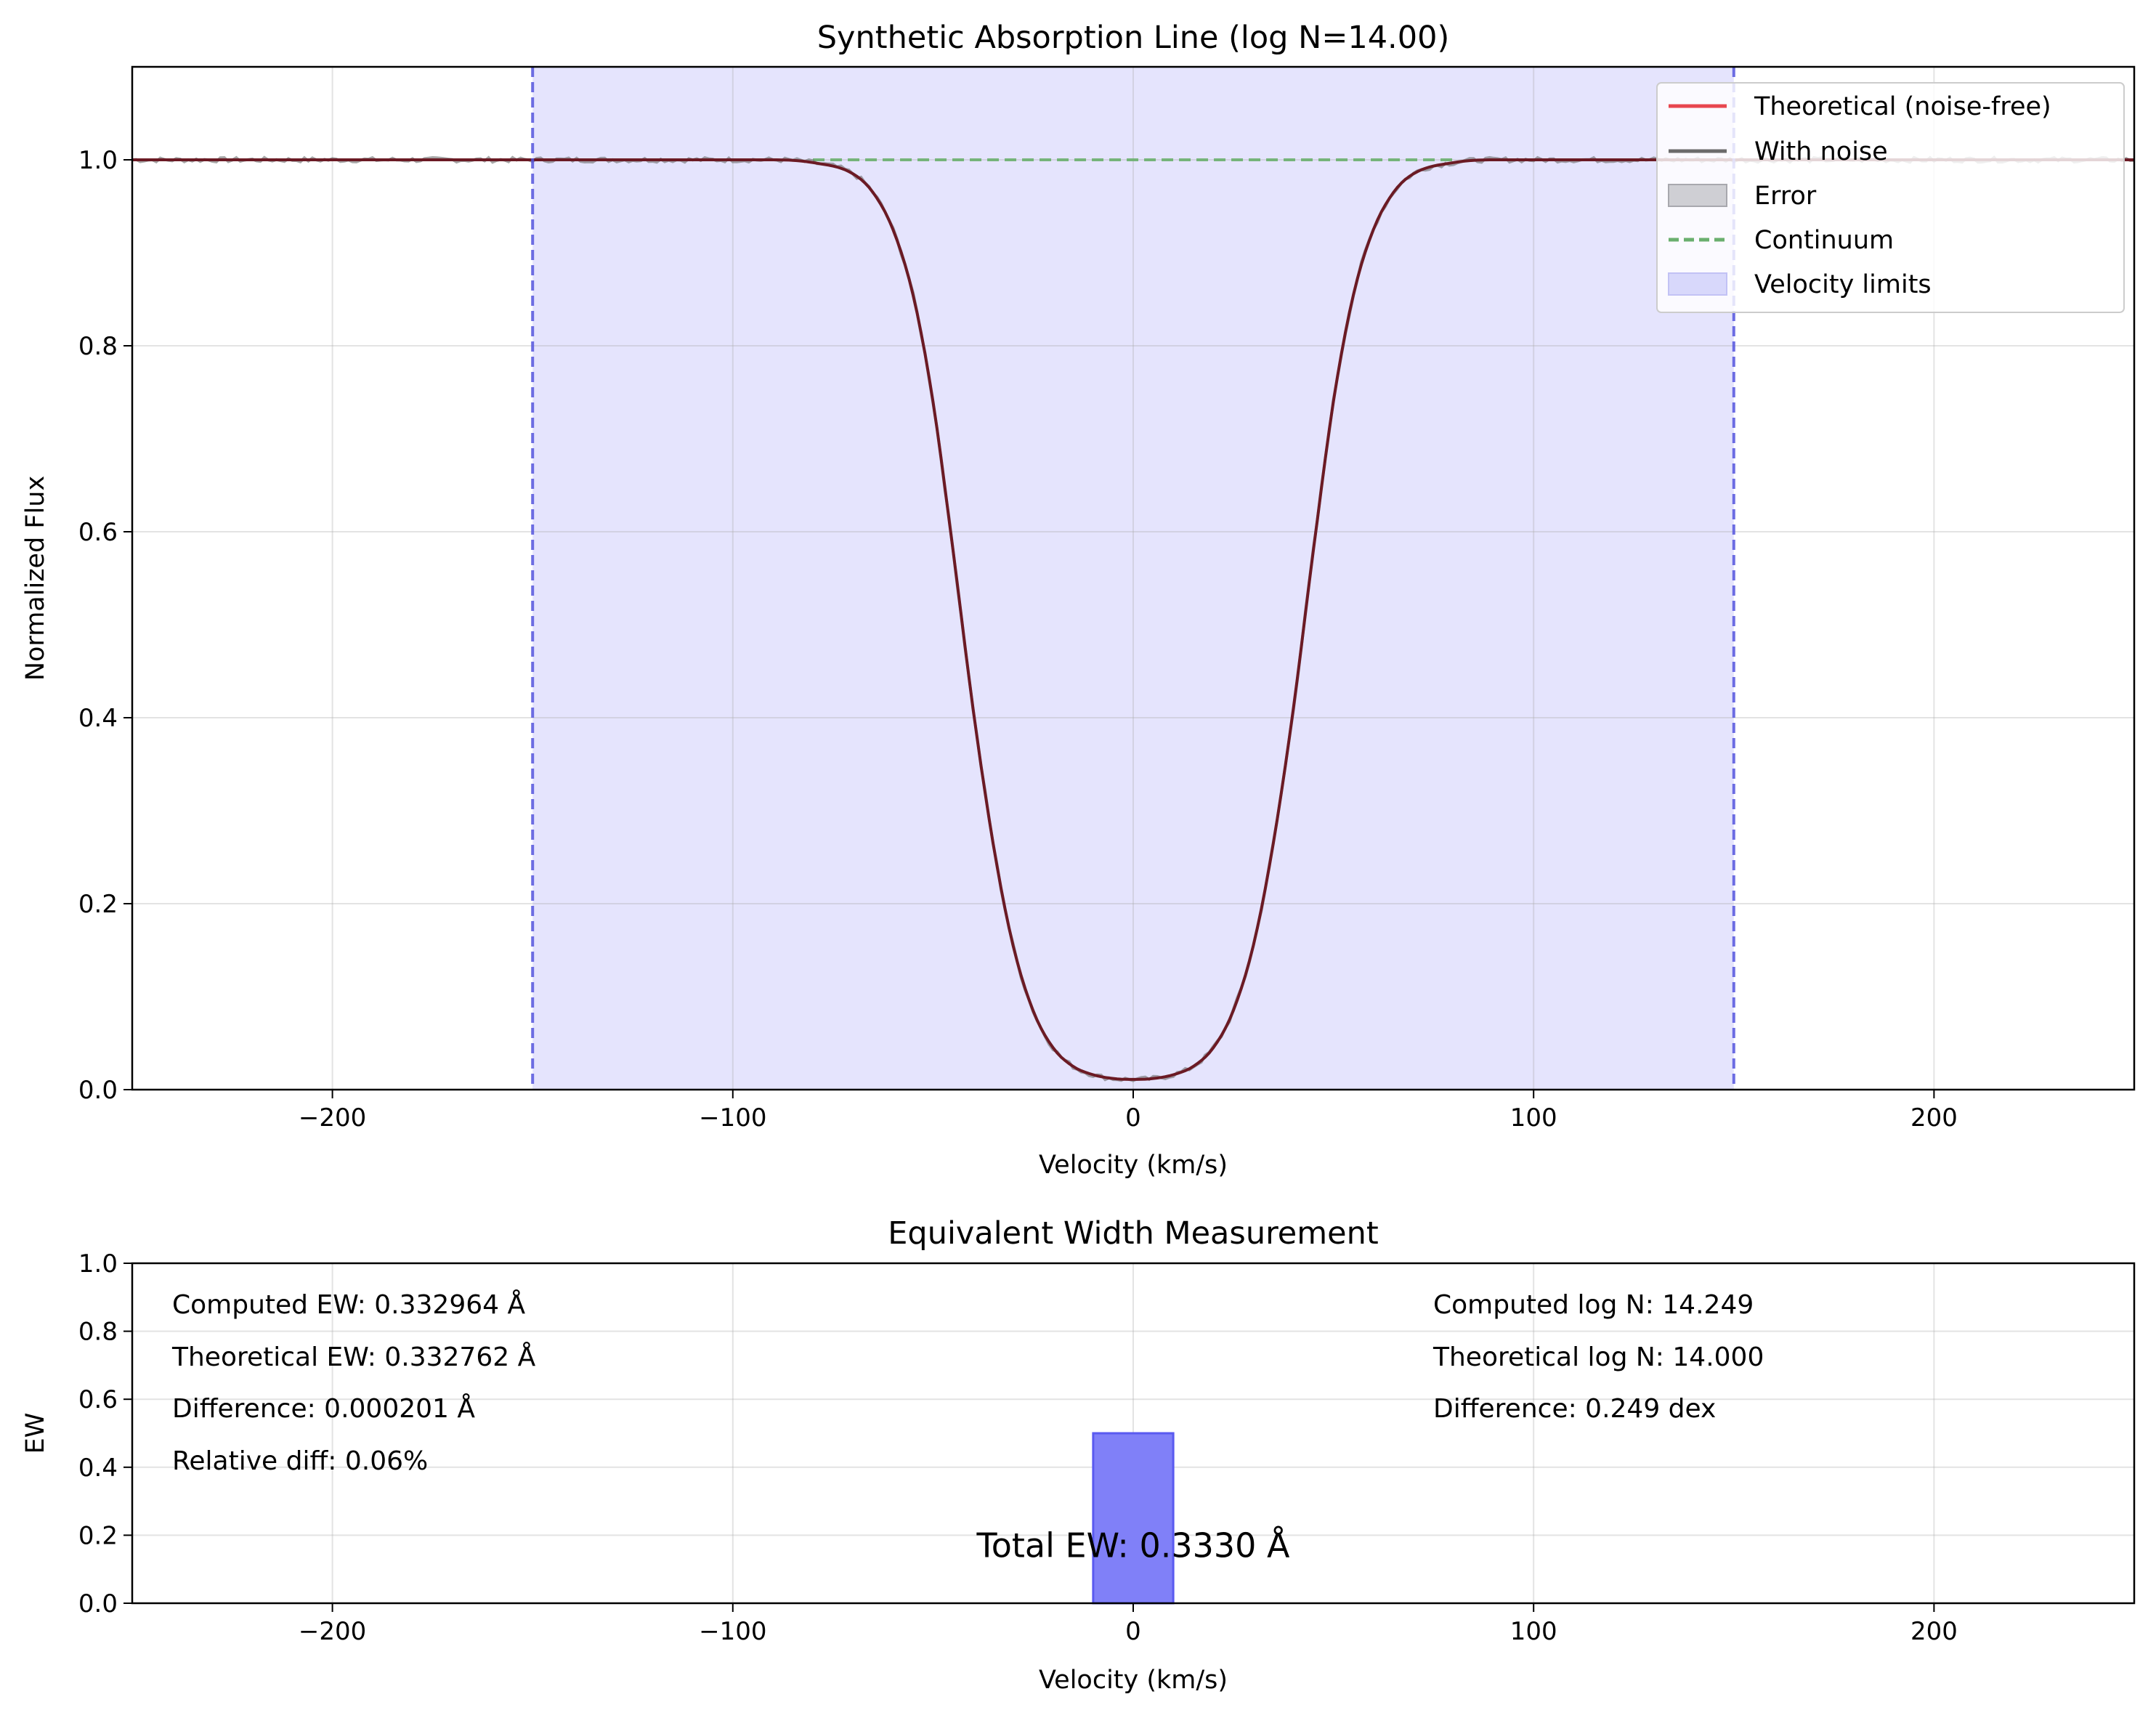  Describe the element at coordinates (98, 161) in the screenshot. I see `top-y-tick-label: 1.0` at that location.